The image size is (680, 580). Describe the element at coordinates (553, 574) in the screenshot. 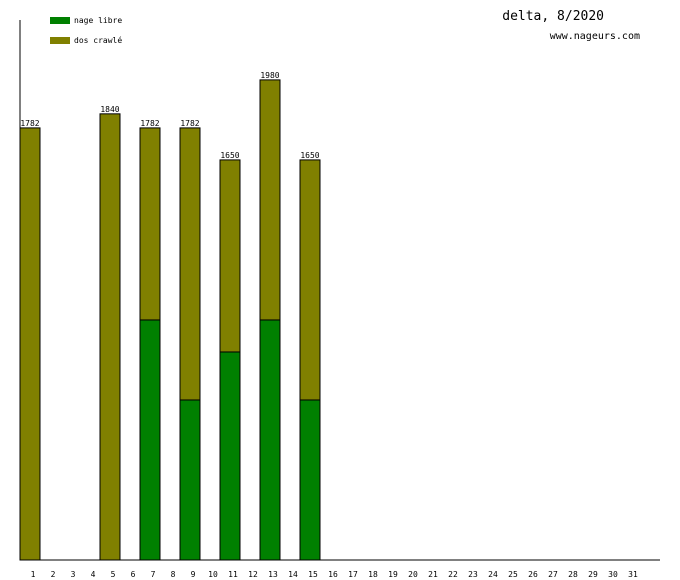

I see `x-tick-label-27: 27` at that location.